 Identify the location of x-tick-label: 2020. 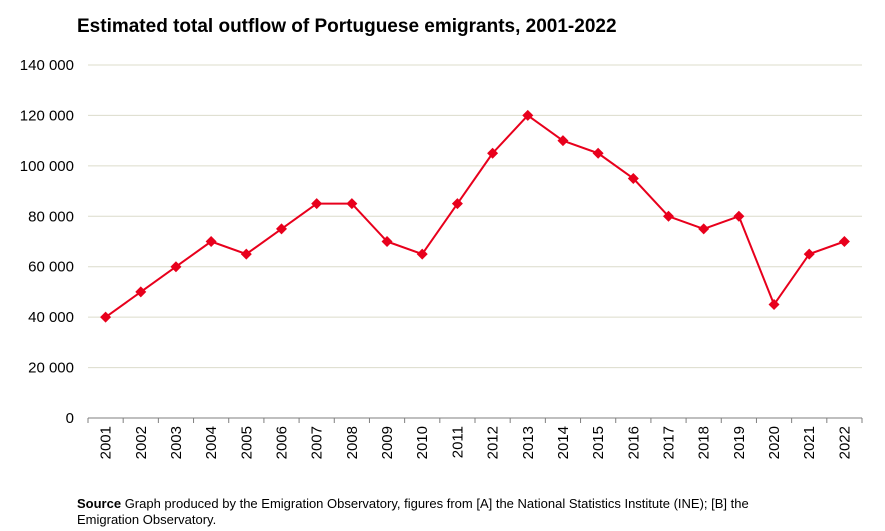
(774, 442).